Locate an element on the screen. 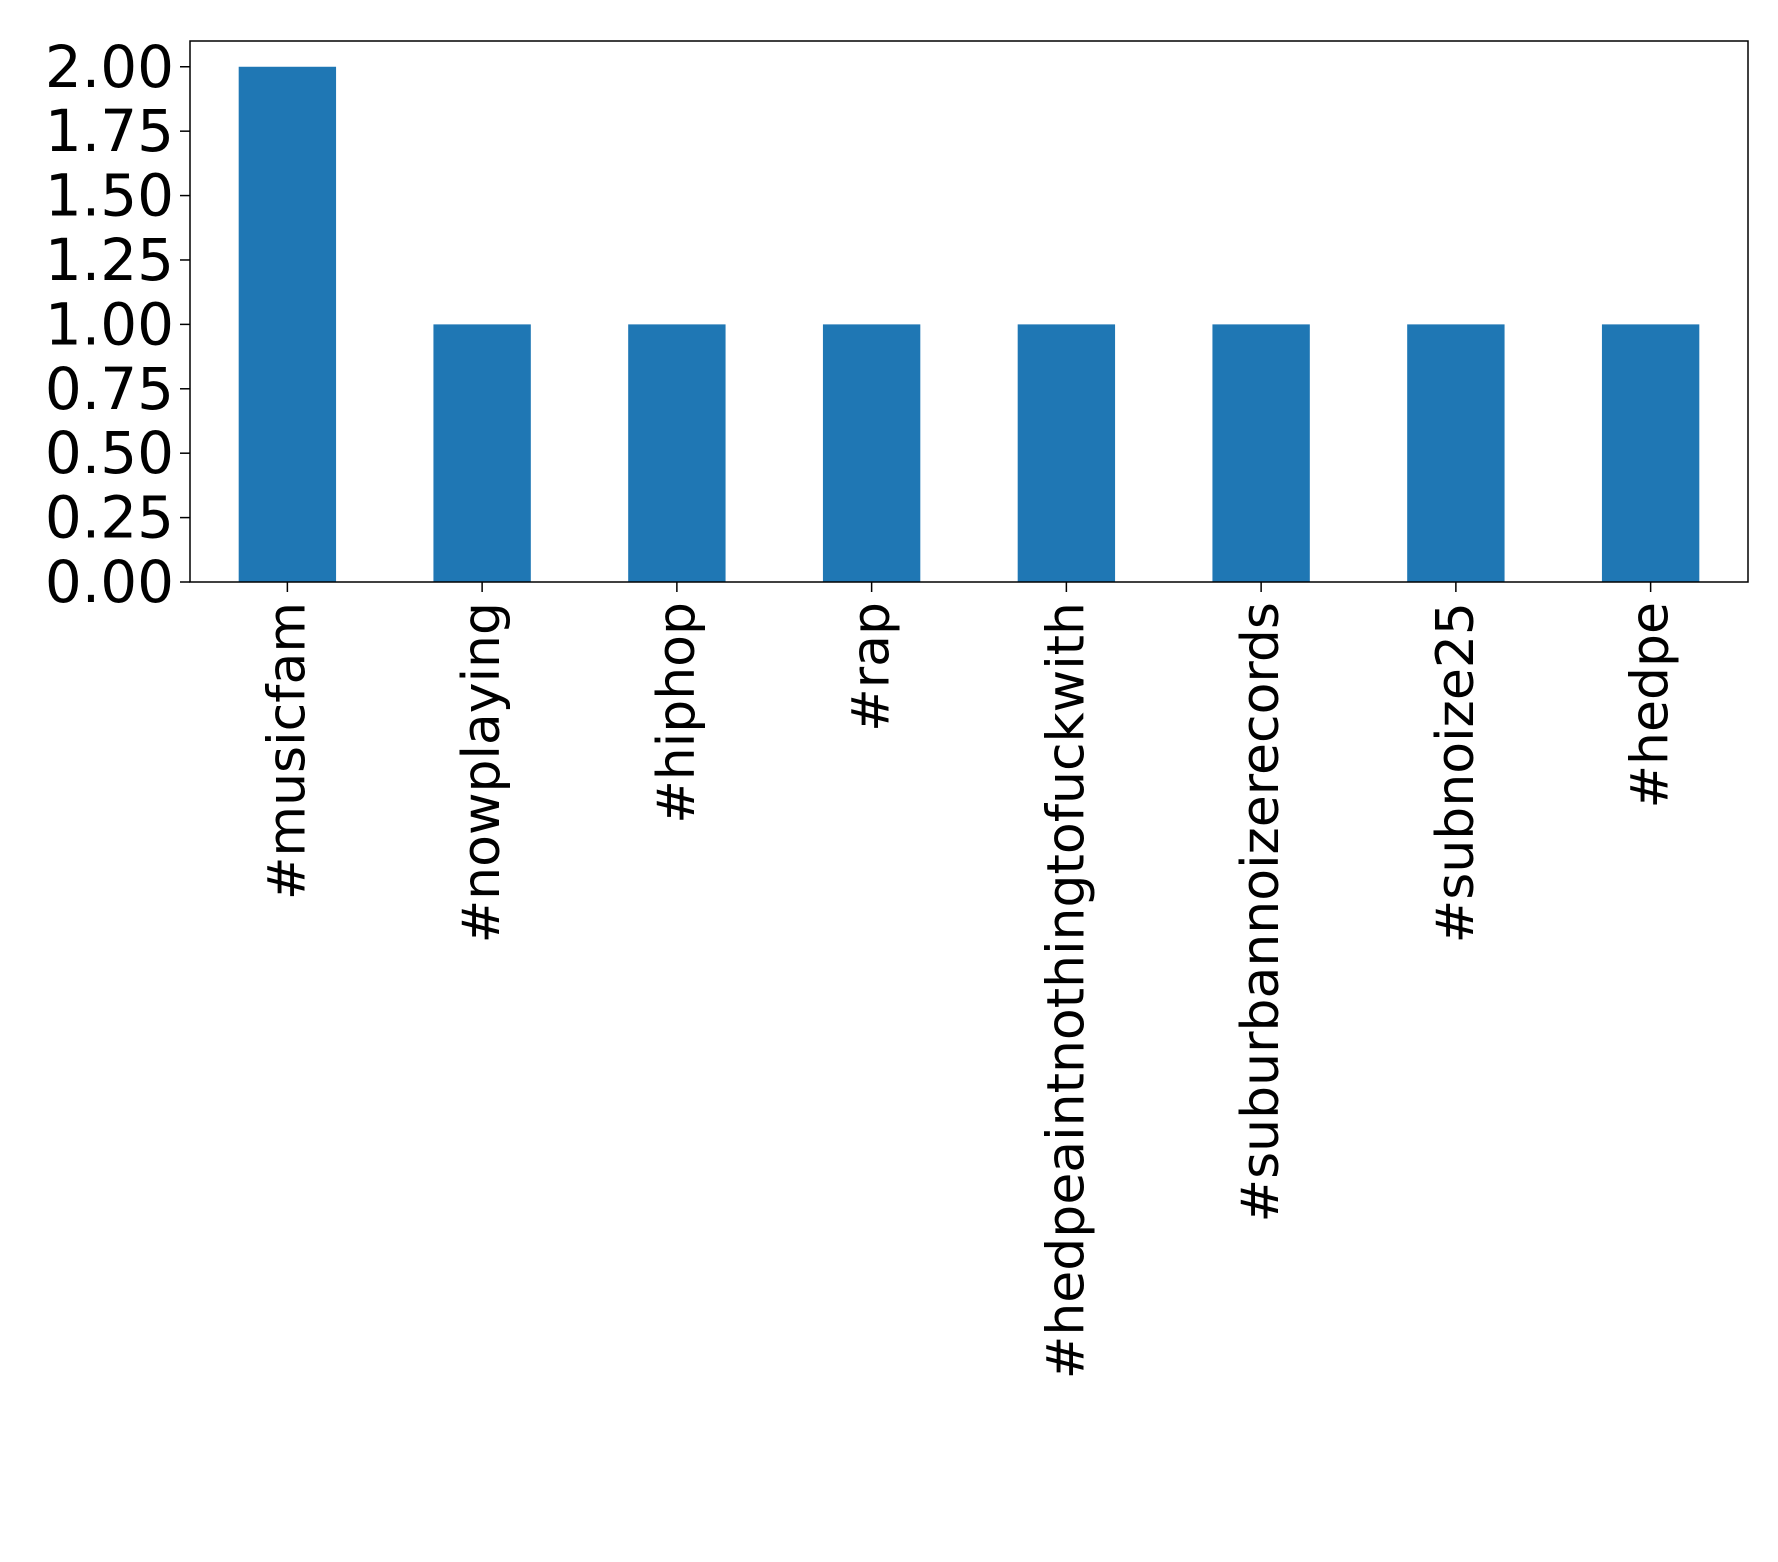 Image resolution: width=1778 pixels, height=1562 pixels. y-axis: 0.000.250.500.751.001.251.501.752.00 is located at coordinates (117, 324).